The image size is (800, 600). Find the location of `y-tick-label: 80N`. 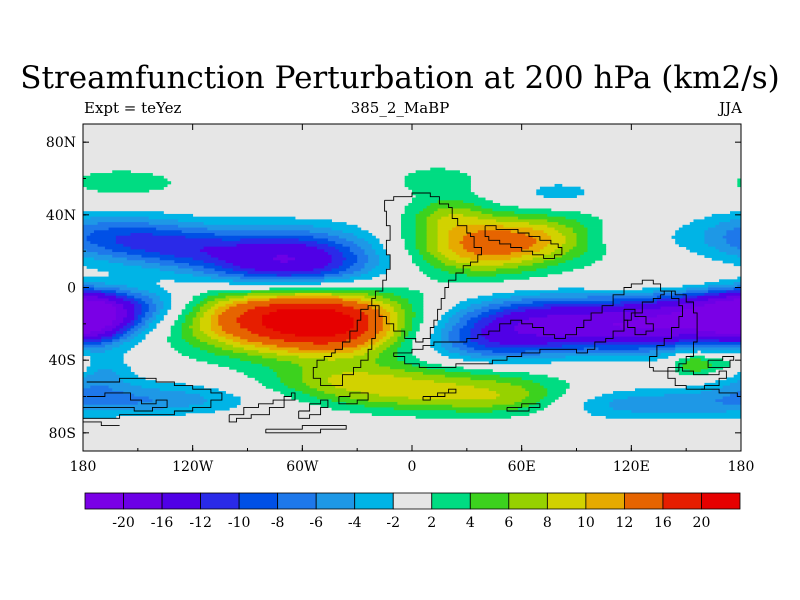

y-tick-label: 80N is located at coordinates (61, 143).